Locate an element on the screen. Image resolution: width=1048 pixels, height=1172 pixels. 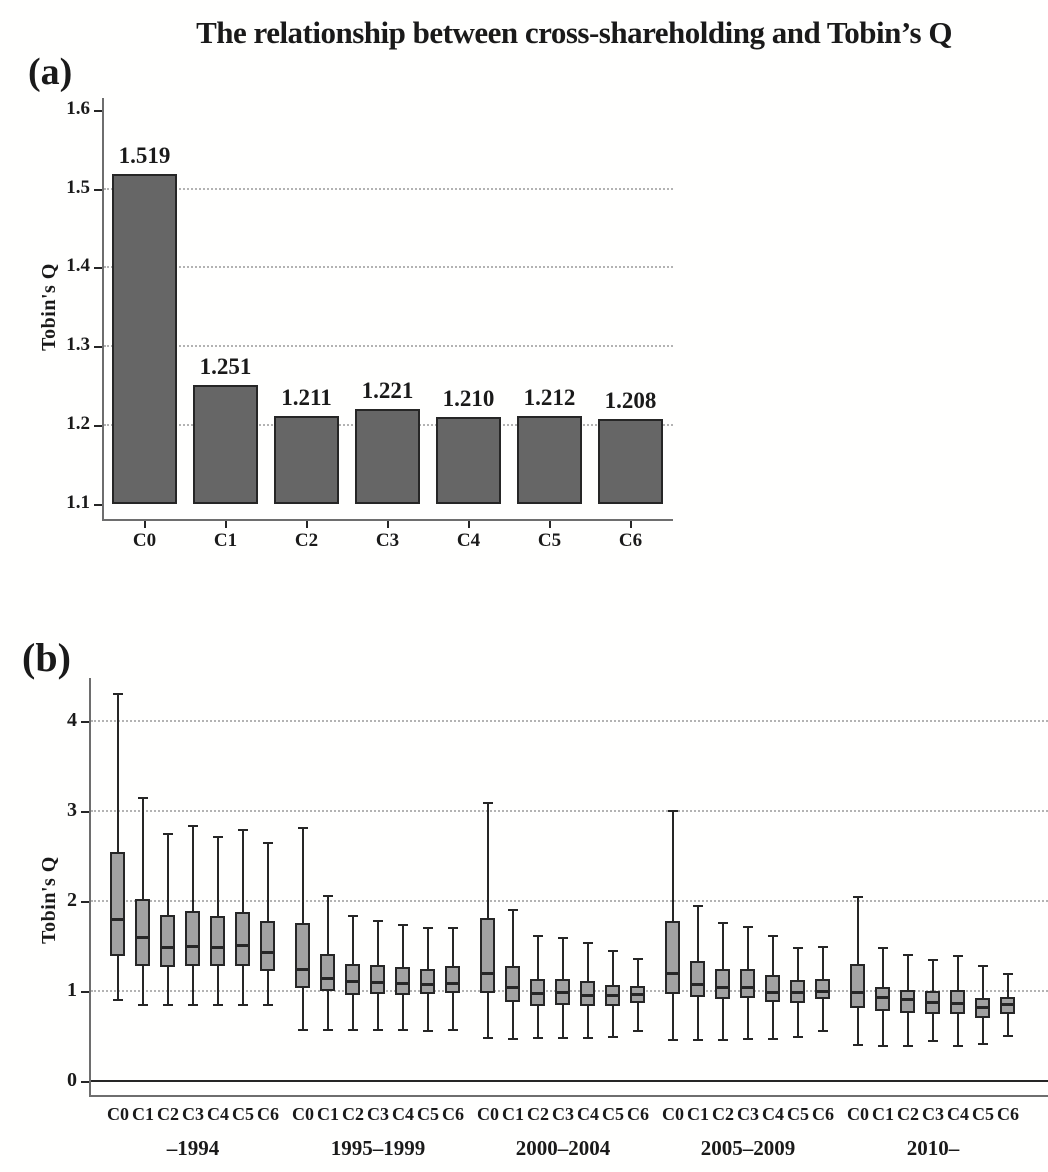
box-2010–-C1 is located at coordinates (882, 999).